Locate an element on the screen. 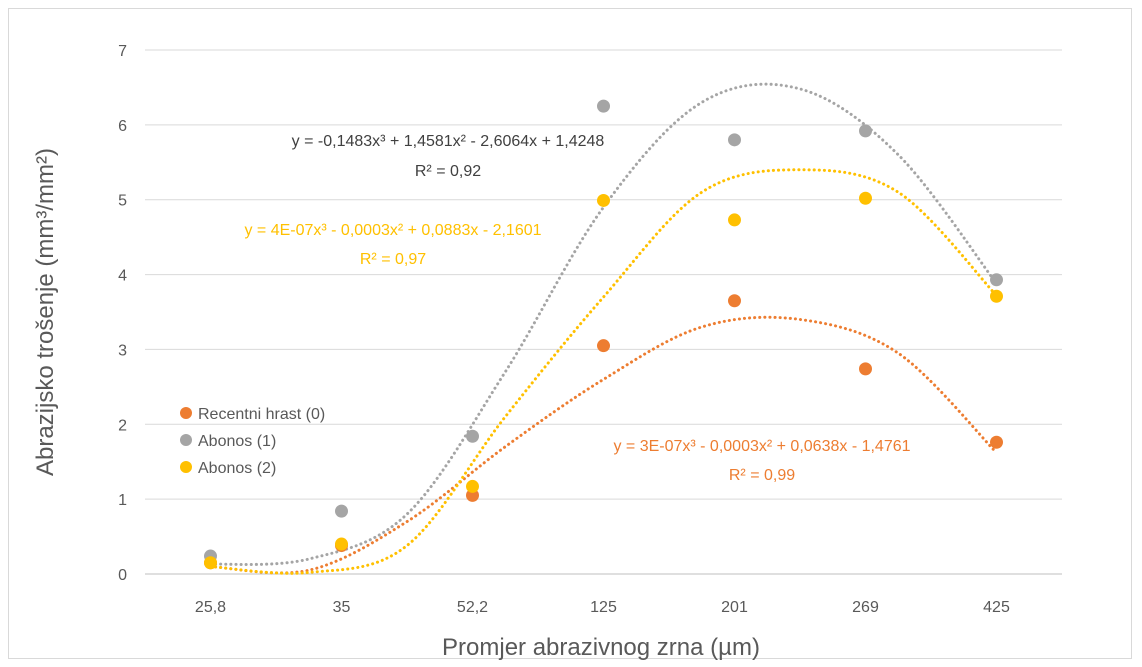 This screenshot has height=667, width=1142. legend: Recentni hrast (0) Abonos (1) Abonos (2) is located at coordinates (252, 441).